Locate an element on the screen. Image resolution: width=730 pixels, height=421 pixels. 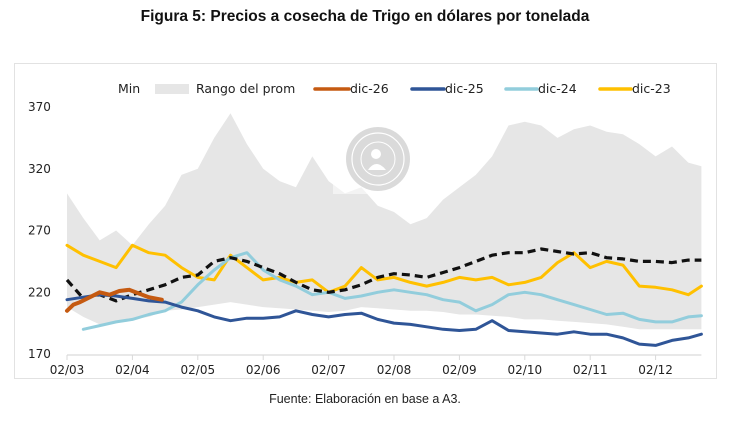
legend-label: Min is located at coordinates (129, 88).